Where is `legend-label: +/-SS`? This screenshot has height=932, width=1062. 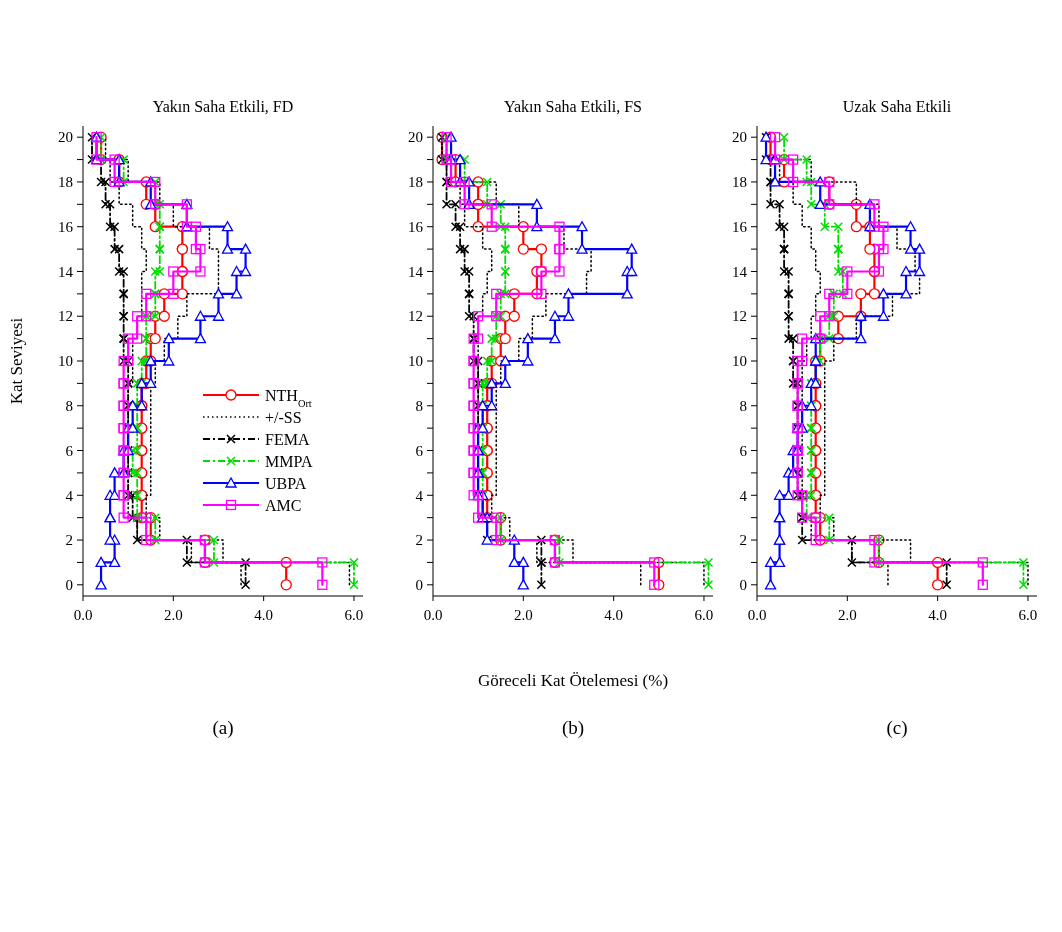
legend-label: +/-SS is located at coordinates (283, 417).